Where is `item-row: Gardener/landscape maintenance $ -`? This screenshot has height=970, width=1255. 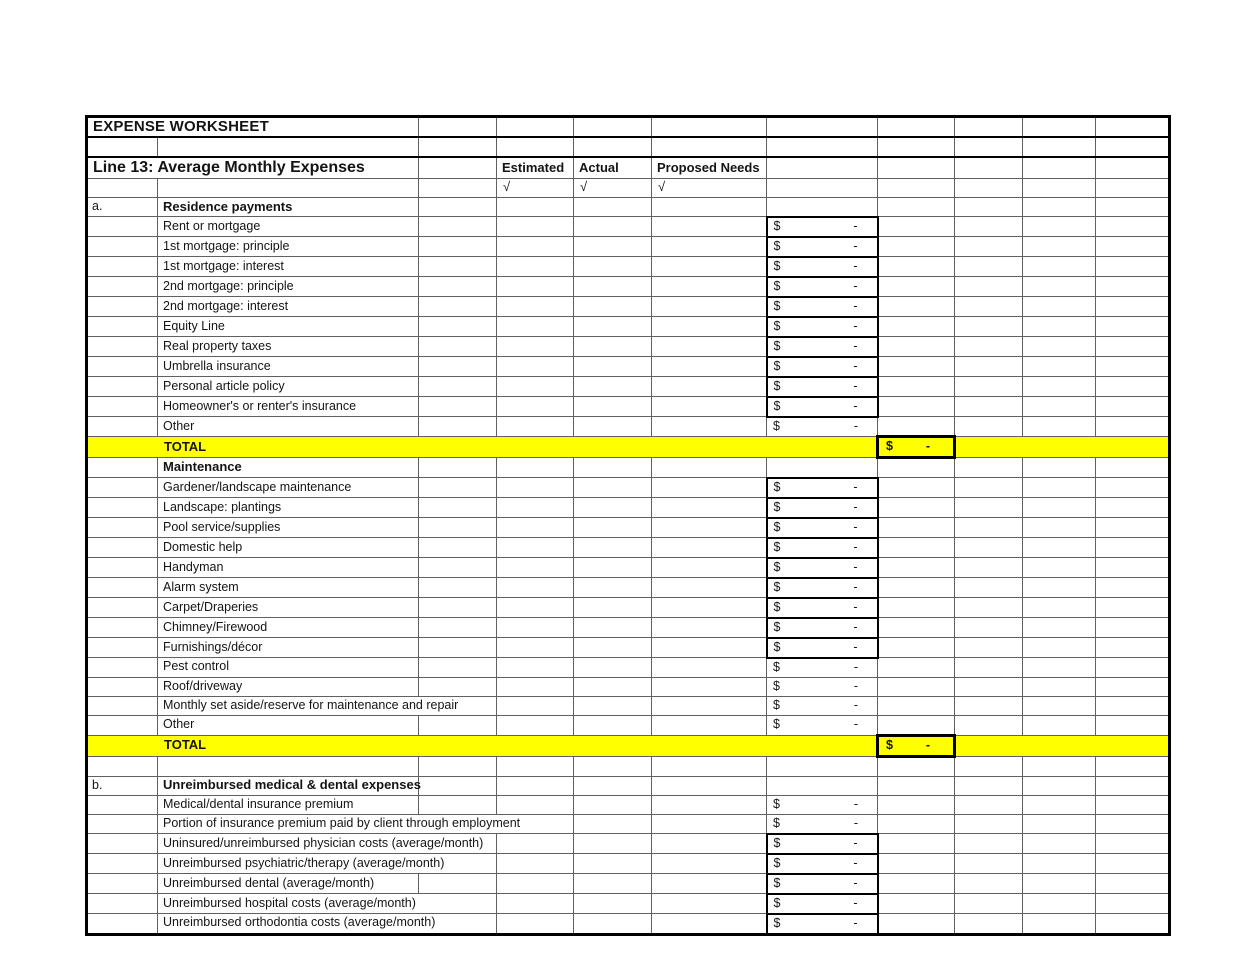 item-row: Gardener/landscape maintenance $ - is located at coordinates (628, 487).